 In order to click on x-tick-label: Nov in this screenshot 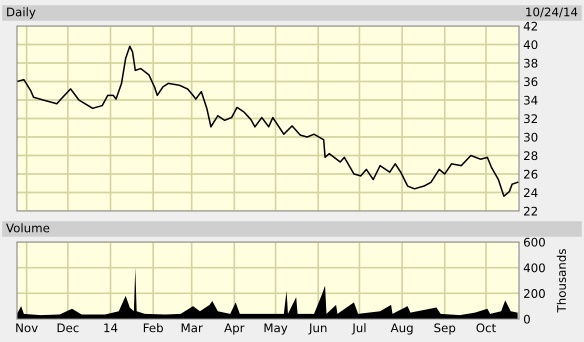, I will do `click(27, 328)`.